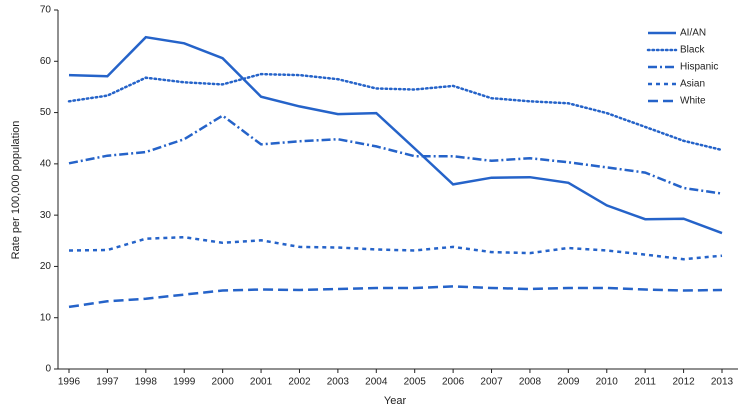 Image resolution: width=750 pixels, height=412 pixels. Describe the element at coordinates (46, 163) in the screenshot. I see `y-tick-label: 40` at that location.